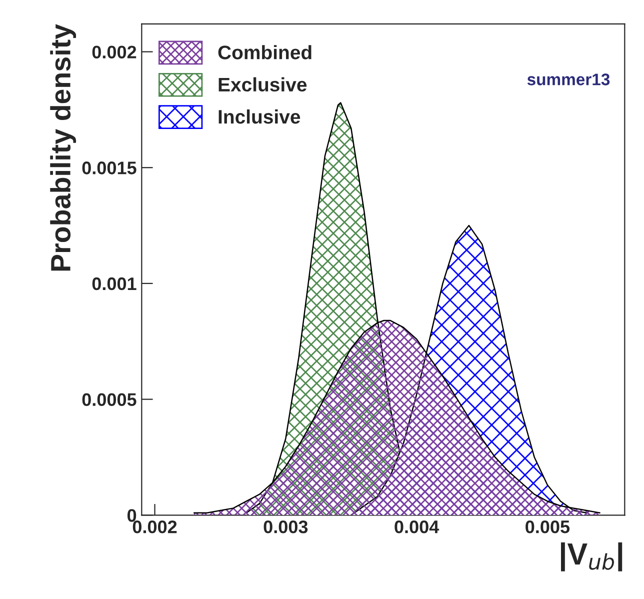  I want to click on y-tick-label: 0.0005, so click(109, 399).